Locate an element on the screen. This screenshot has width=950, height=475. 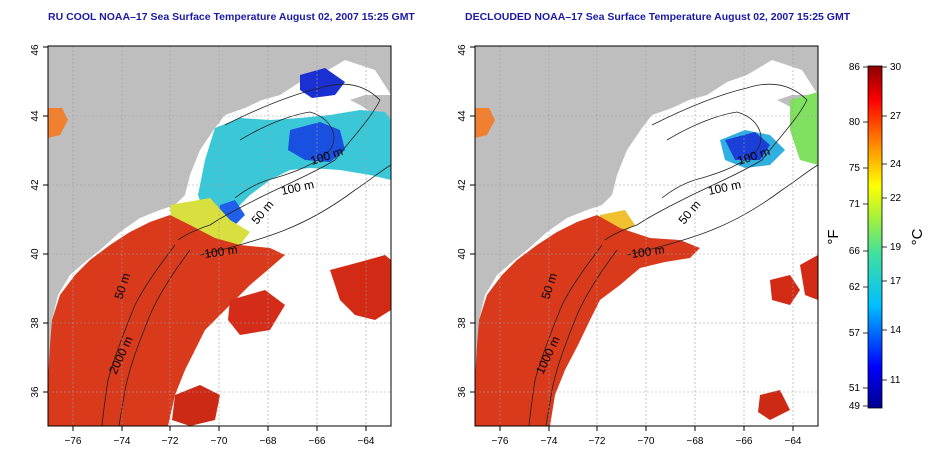
left-x-tick: −66 is located at coordinates (317, 441).